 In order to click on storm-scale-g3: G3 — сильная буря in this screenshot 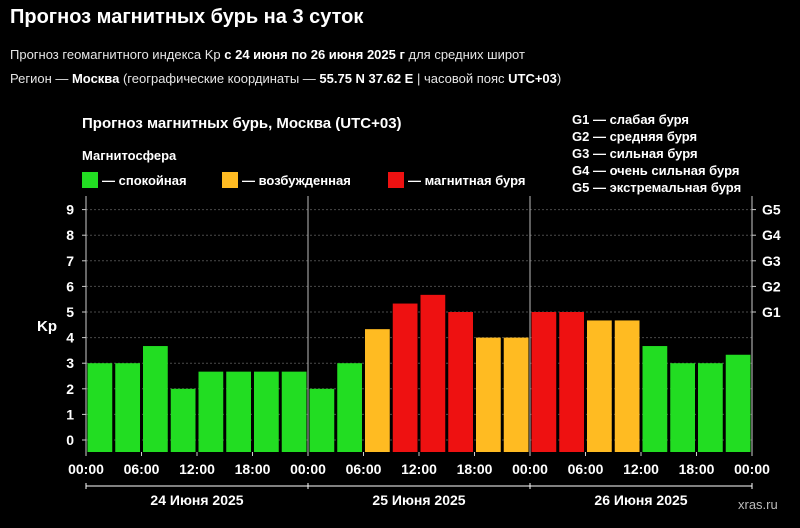, I will do `click(635, 153)`.